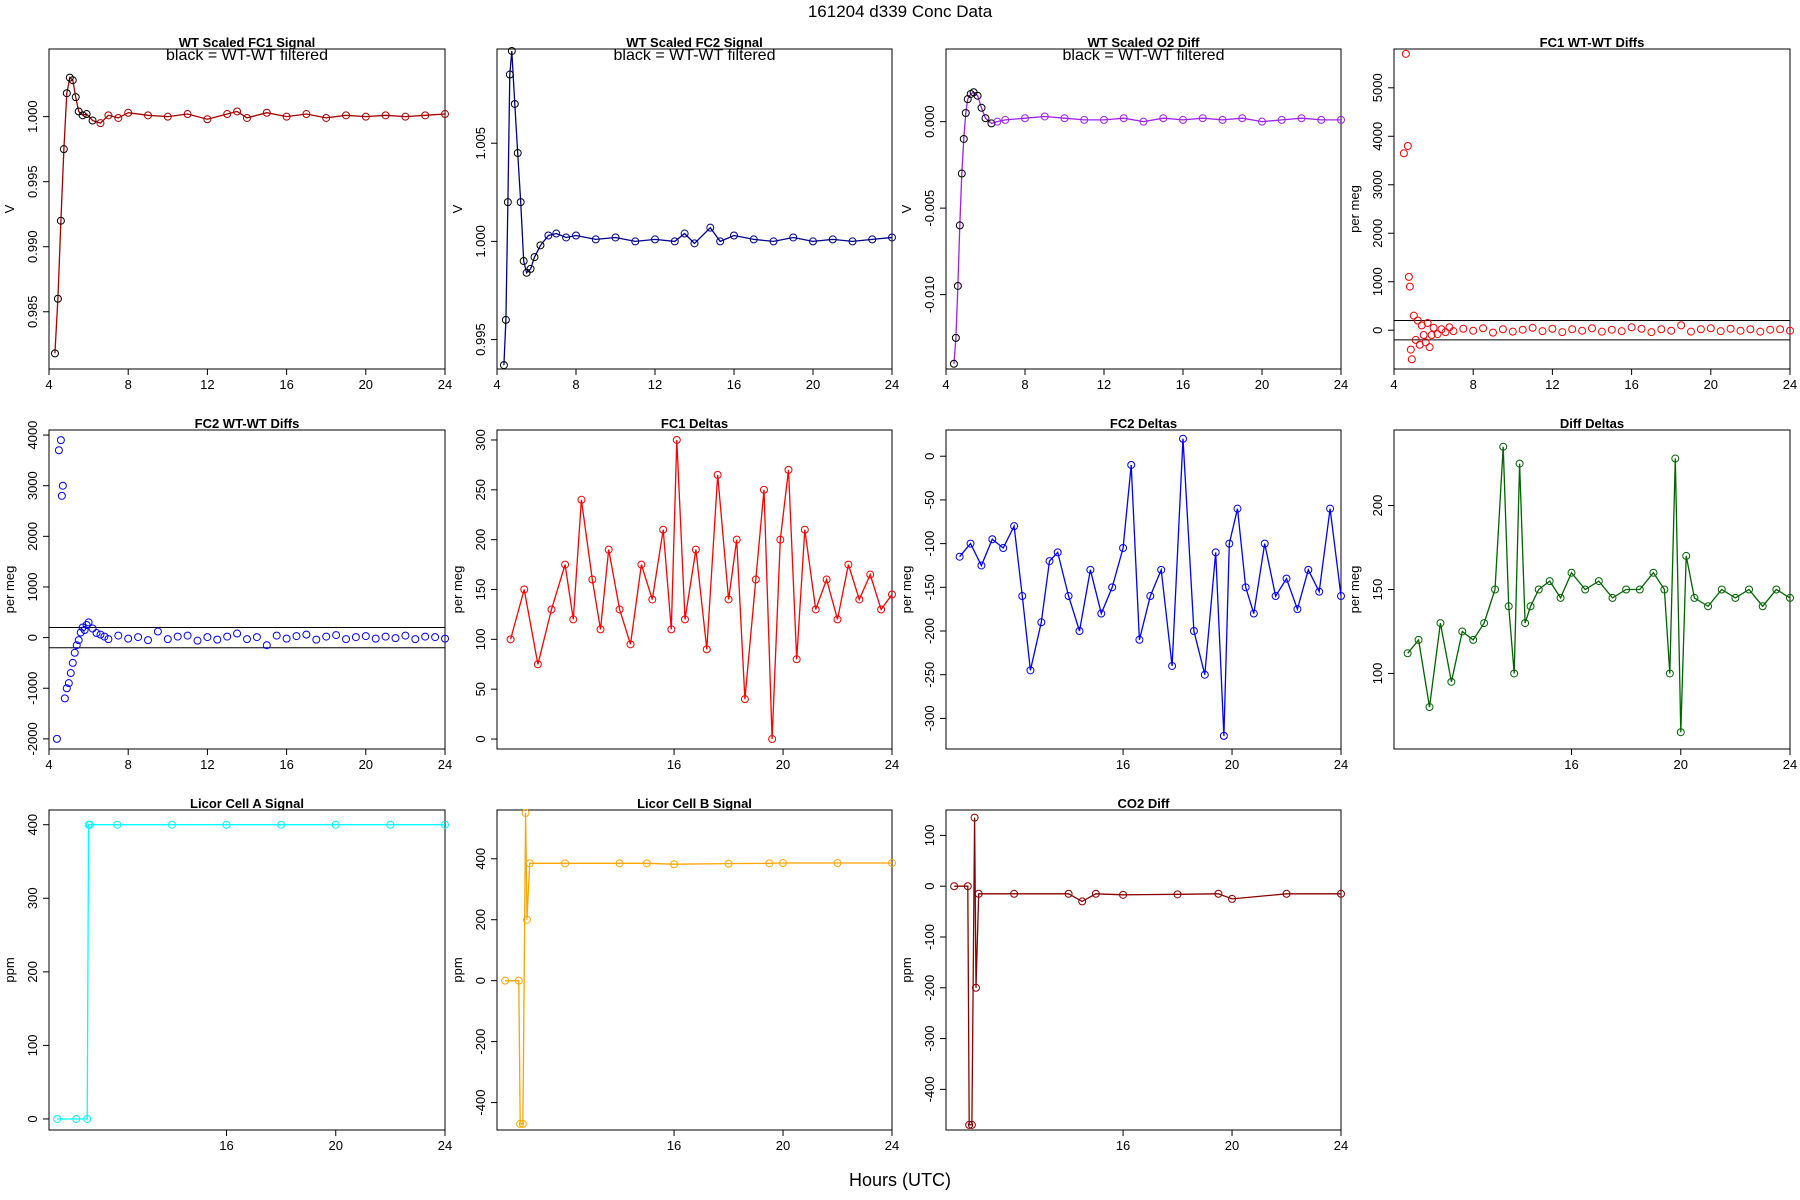 The height and width of the screenshot is (1200, 1800). Describe the element at coordinates (929, 208) in the screenshot. I see `y-tick-label: -0.005` at that location.